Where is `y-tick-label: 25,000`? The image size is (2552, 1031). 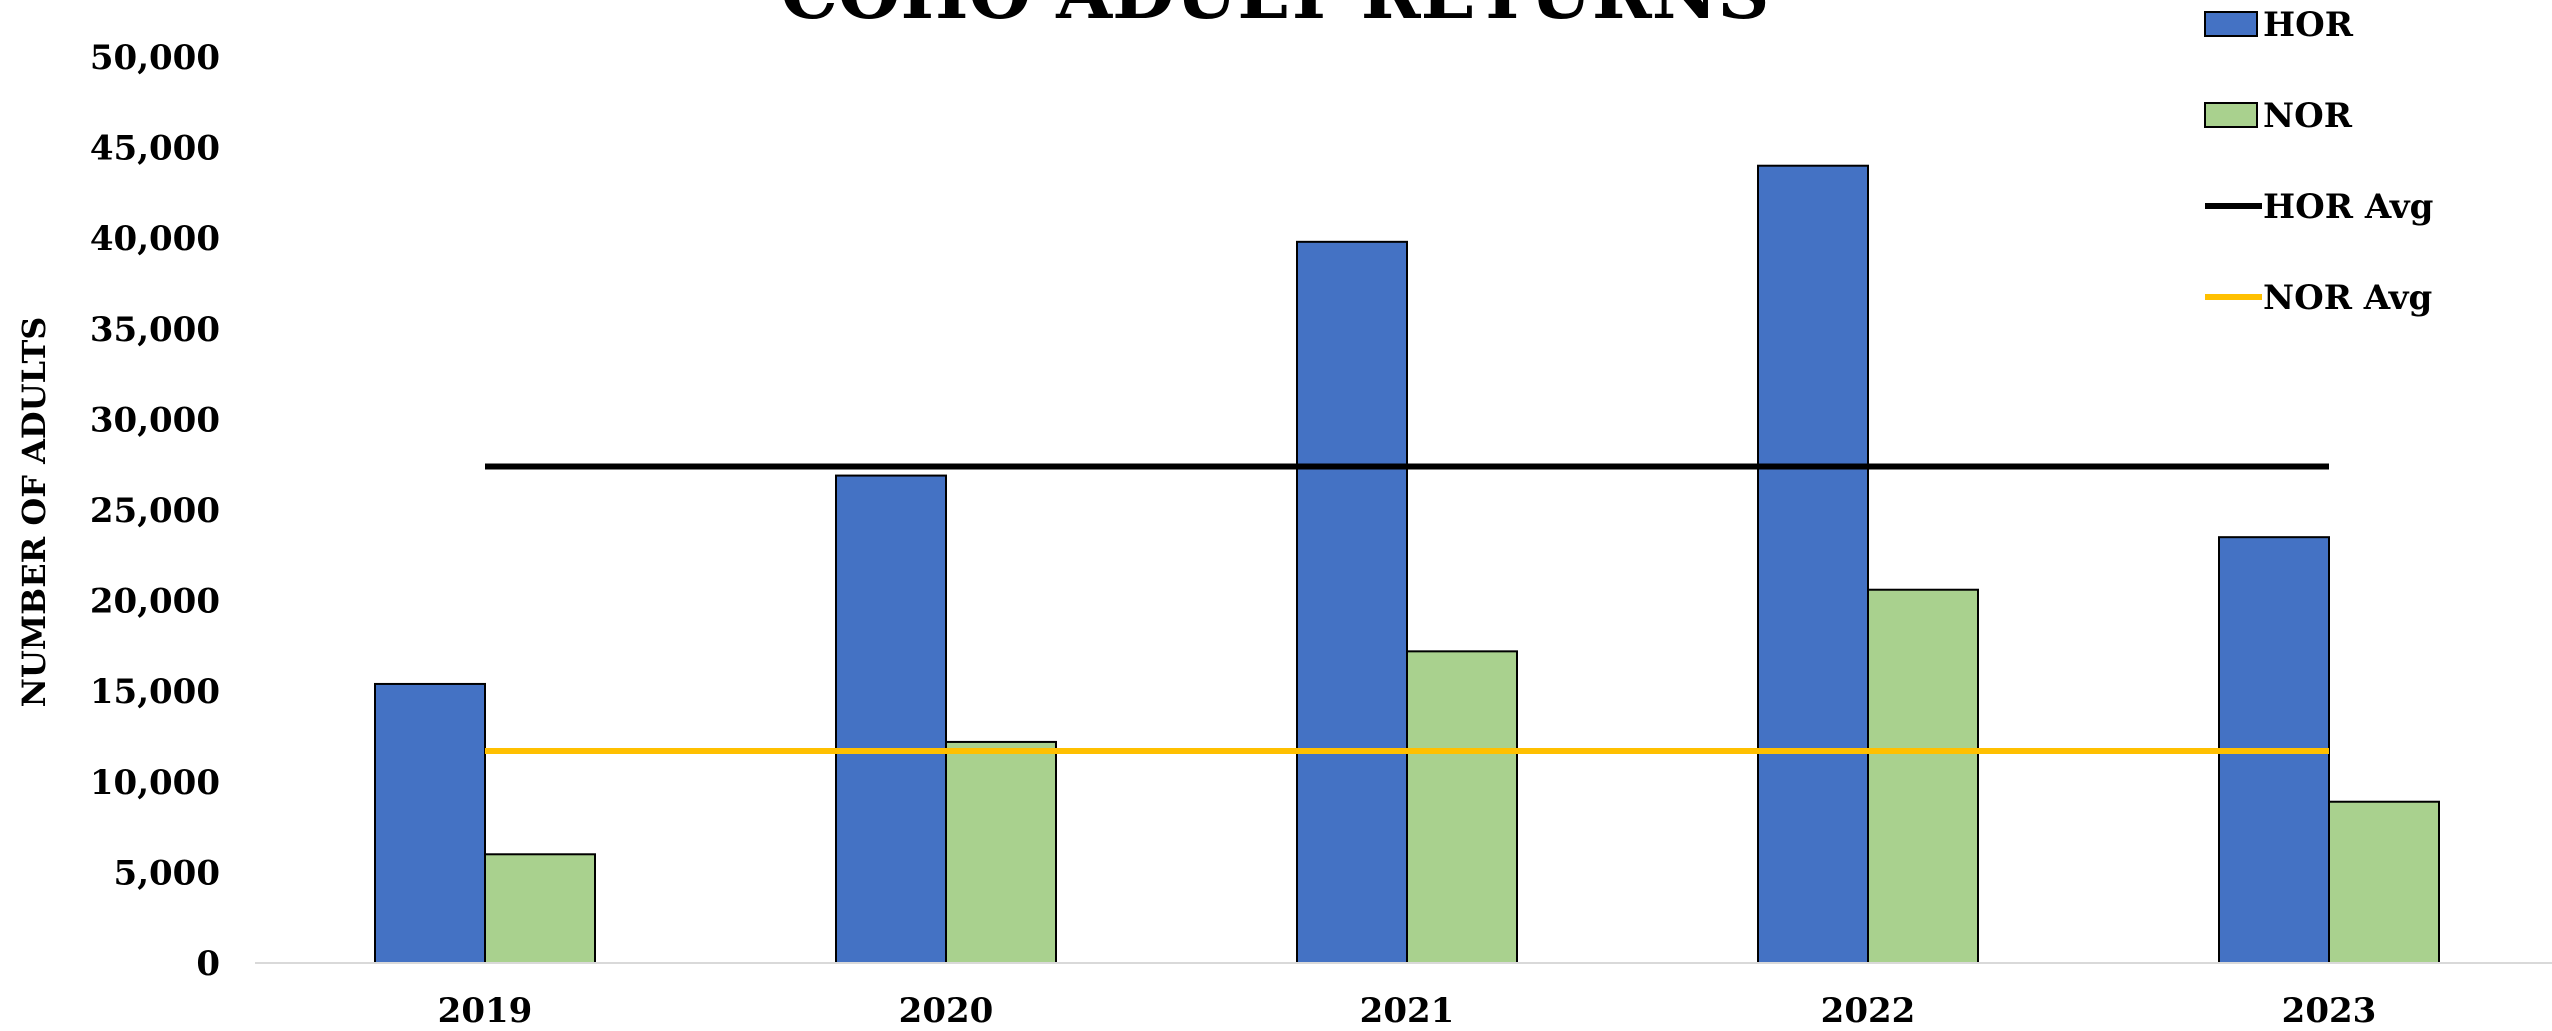
y-tick-label: 25,000 is located at coordinates (155, 511).